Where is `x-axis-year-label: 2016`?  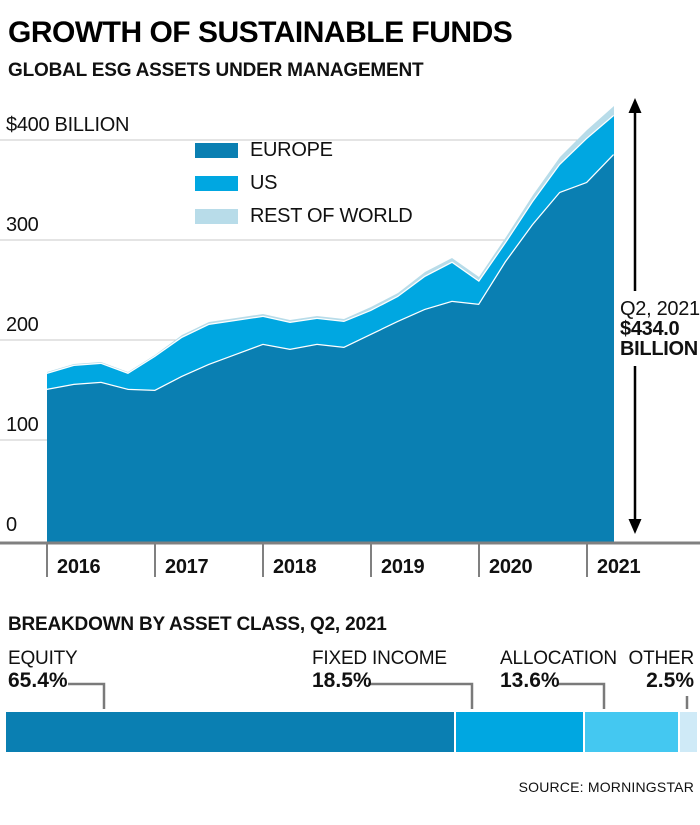
x-axis-year-label: 2016 is located at coordinates (78, 567).